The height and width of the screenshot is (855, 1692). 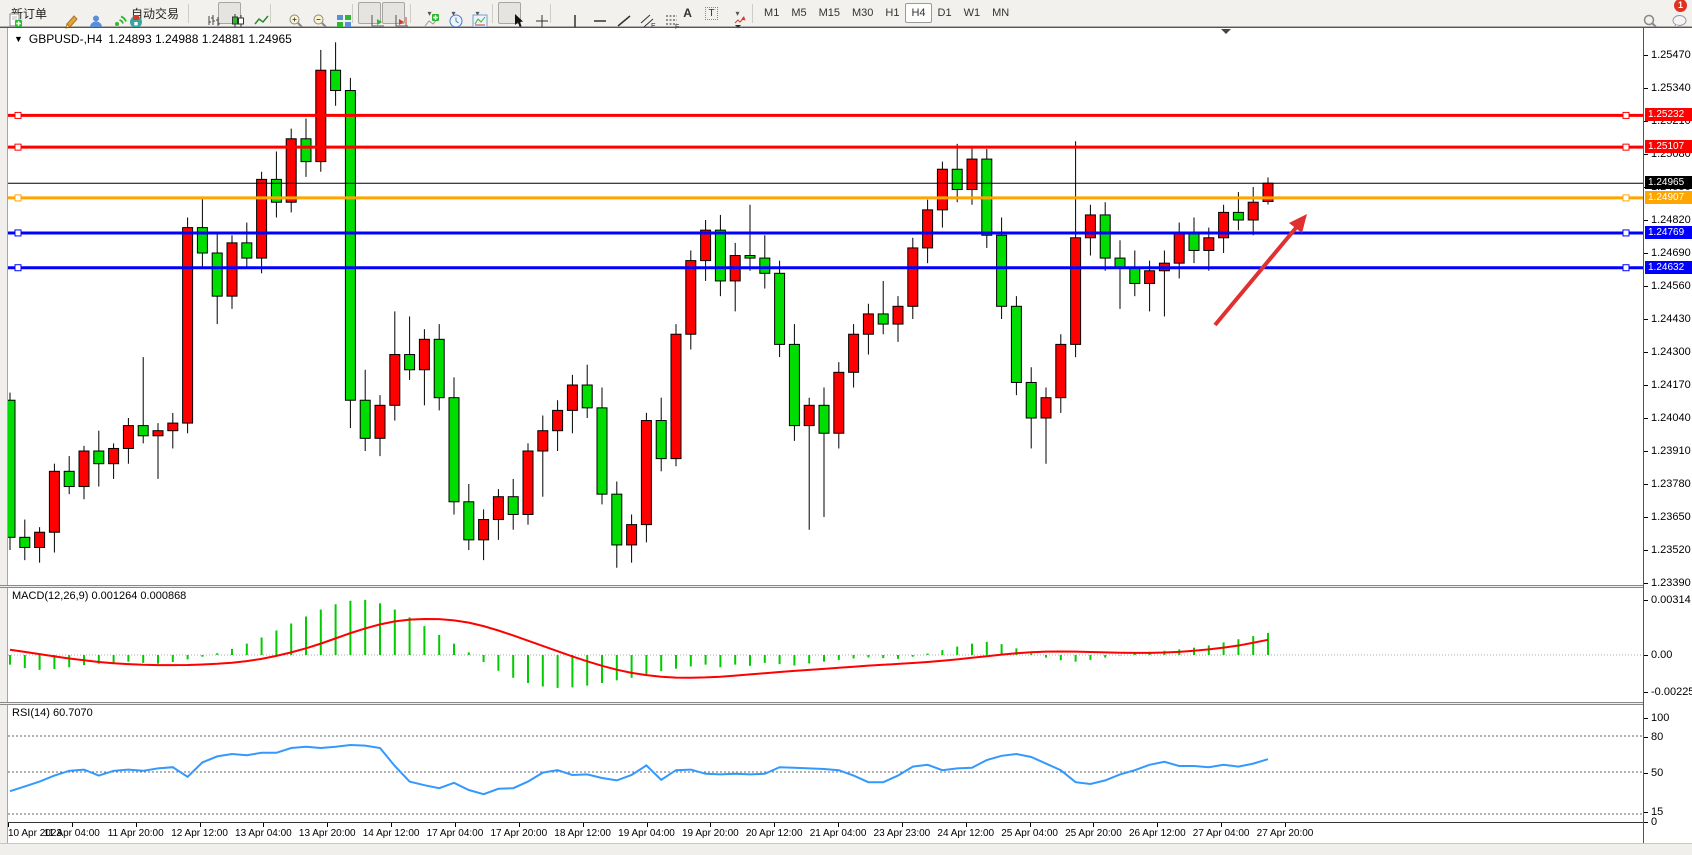 I want to click on timeframe-clock-button: ▾, so click(x=451, y=15).